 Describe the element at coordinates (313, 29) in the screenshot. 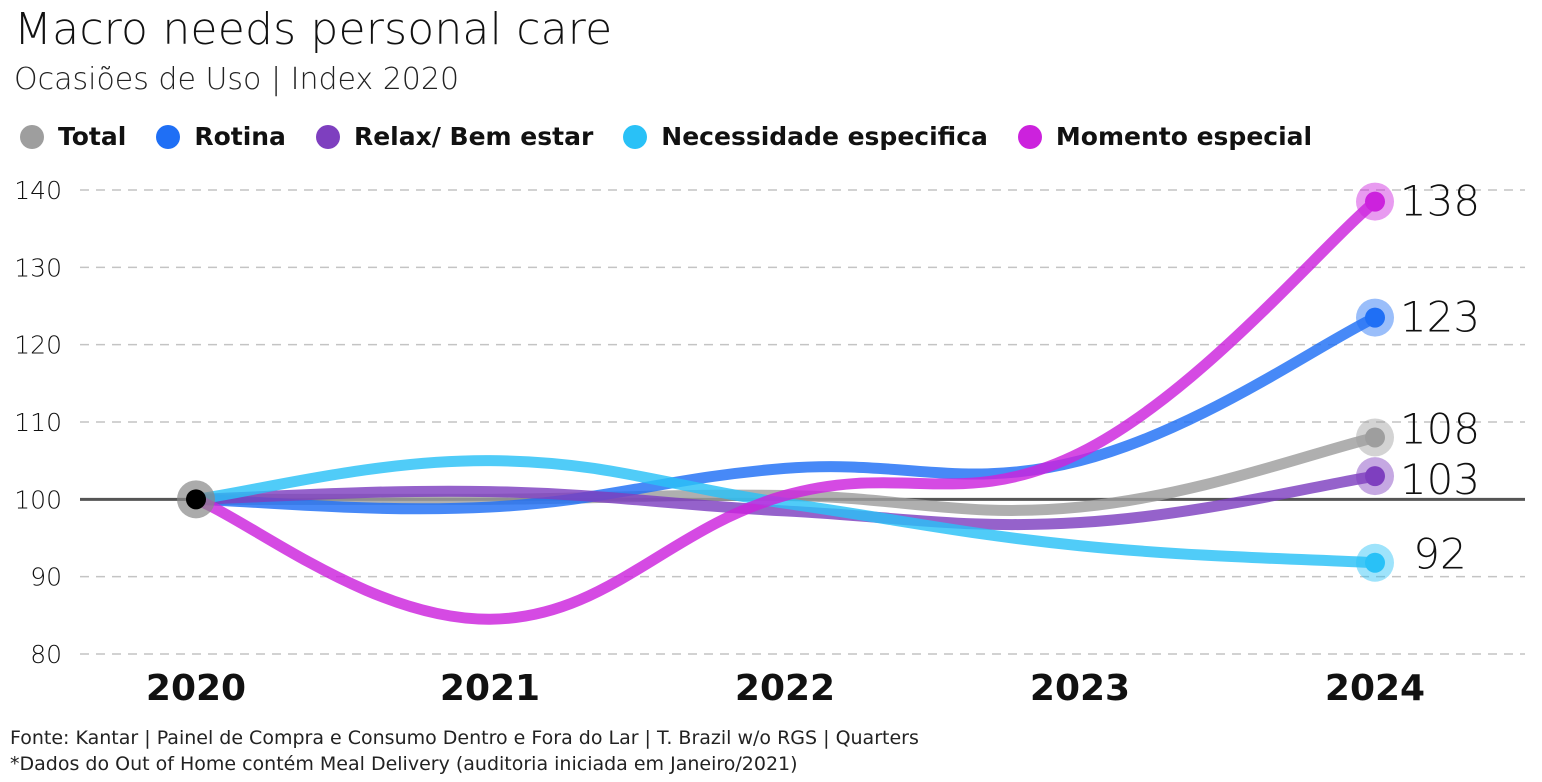

I see `chart-title: Macro needs personal care` at that location.